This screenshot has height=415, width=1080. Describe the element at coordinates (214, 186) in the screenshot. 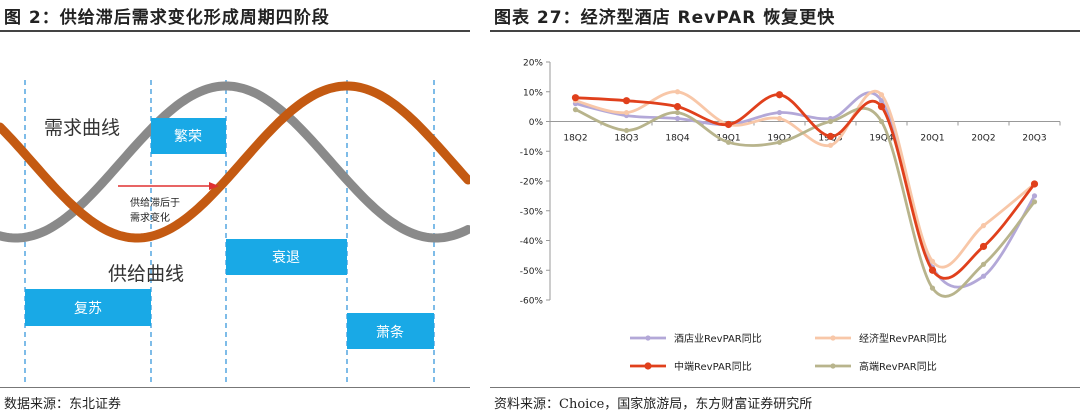

I see `lag-arrow-head` at that location.